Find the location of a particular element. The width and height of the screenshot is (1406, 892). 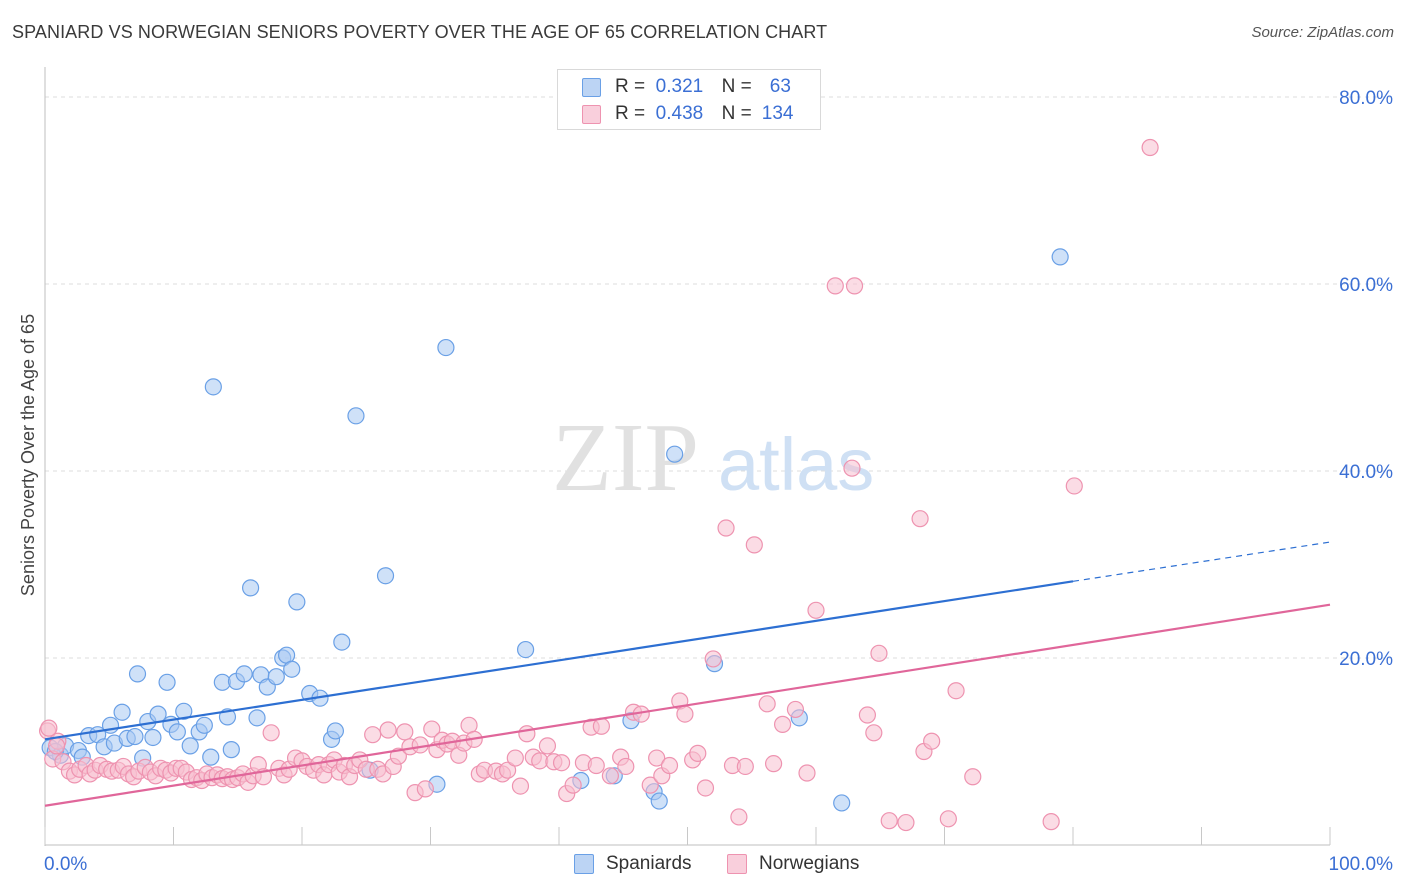

watermark: ZIP atlas is located at coordinates (713, 458).